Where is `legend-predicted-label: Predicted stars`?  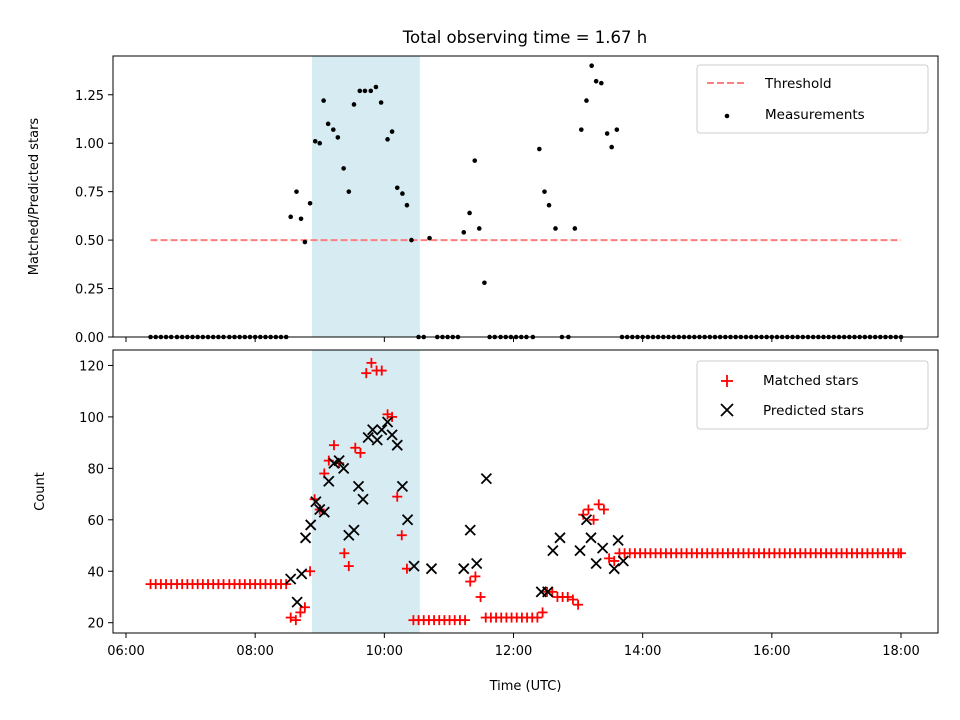 legend-predicted-label: Predicted stars is located at coordinates (813, 411).